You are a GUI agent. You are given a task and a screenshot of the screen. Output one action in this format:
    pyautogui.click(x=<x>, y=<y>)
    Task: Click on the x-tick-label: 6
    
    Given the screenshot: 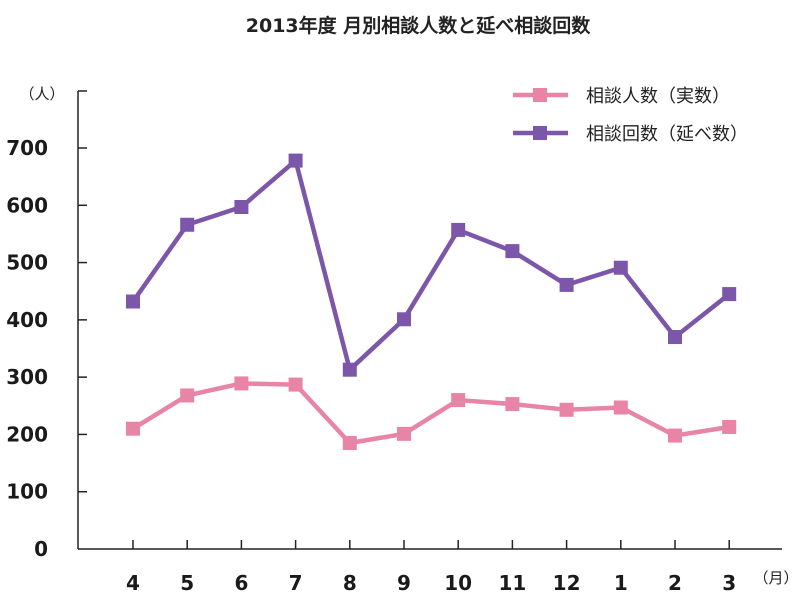 What is the action you would take?
    pyautogui.click(x=241, y=583)
    